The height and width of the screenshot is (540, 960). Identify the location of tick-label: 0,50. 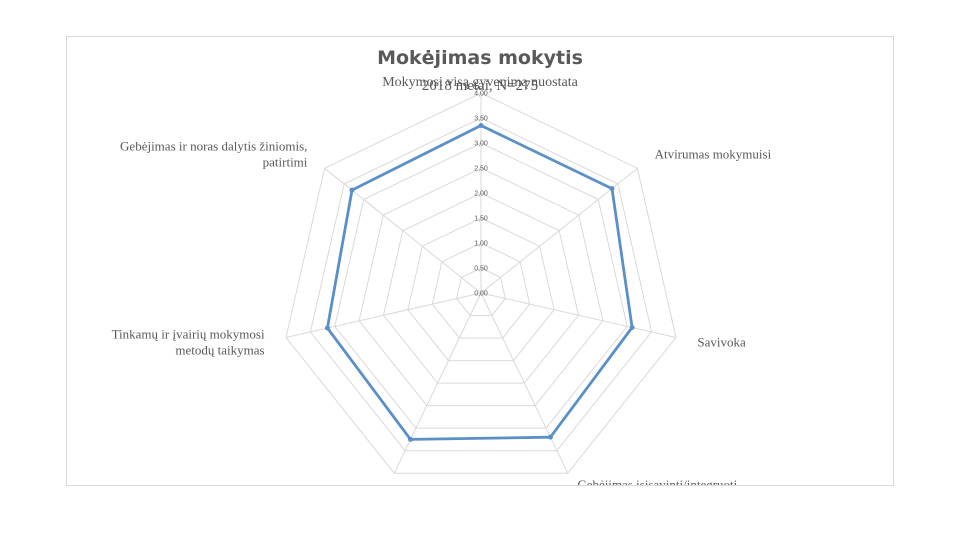
(481, 269).